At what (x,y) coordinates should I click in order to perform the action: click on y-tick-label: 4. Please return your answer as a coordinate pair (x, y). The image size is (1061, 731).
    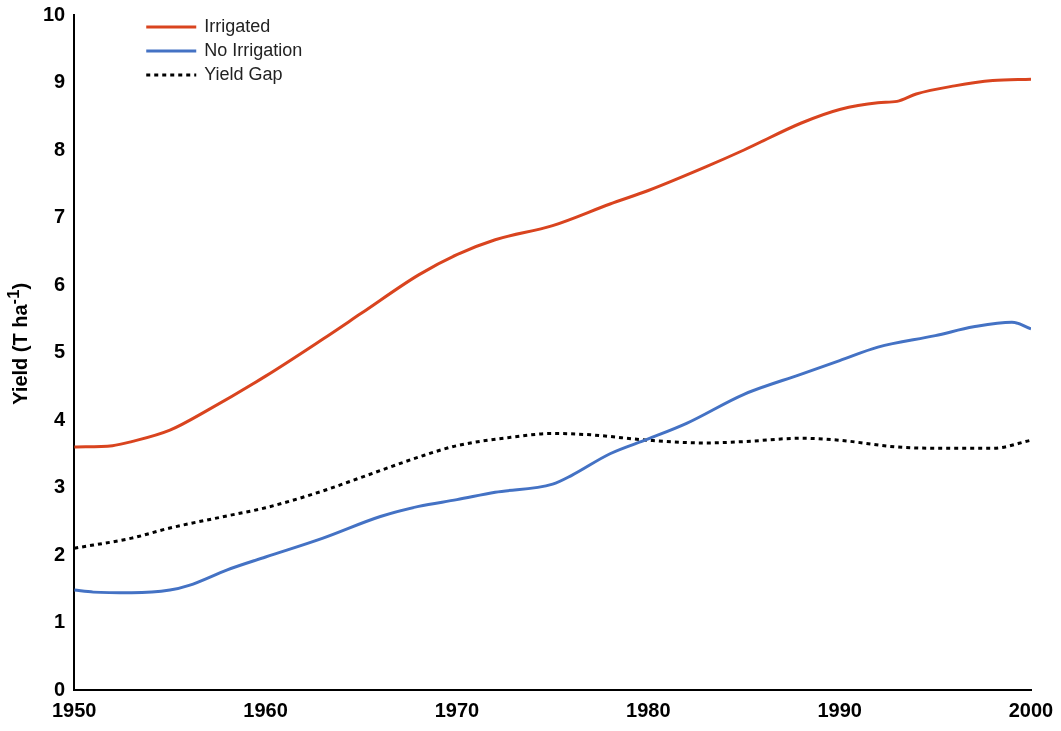
    Looking at the image, I should click on (60, 418).